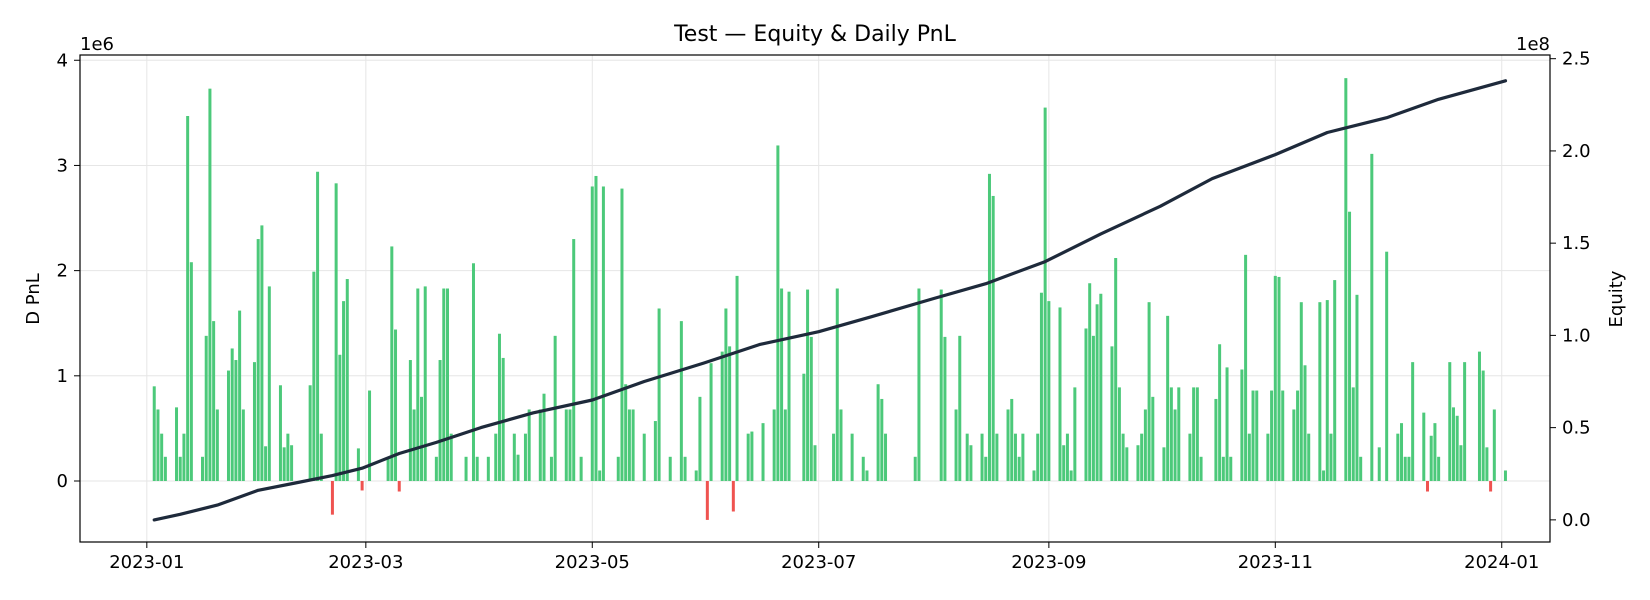 This screenshot has height=600, width=1650. I want to click on y2-tick-label: 1.5, so click(1576, 243).